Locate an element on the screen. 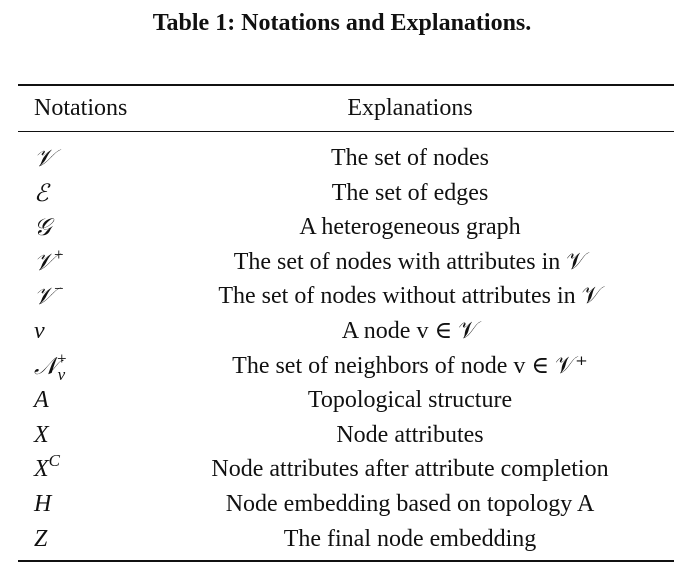 Image resolution: width=684 pixels, height=573 pixels. notation-symbol: H is located at coordinates (43, 503).